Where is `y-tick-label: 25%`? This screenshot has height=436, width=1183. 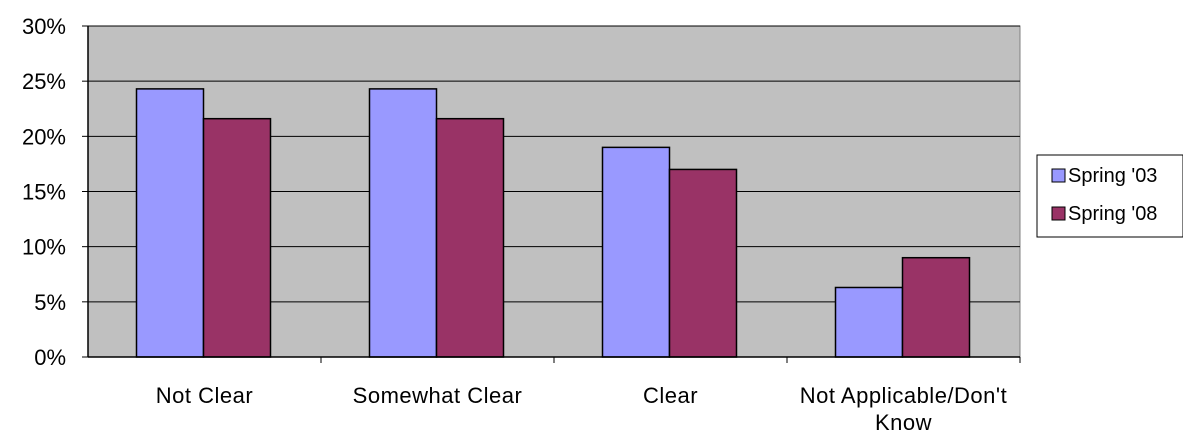 y-tick-label: 25% is located at coordinates (44, 81).